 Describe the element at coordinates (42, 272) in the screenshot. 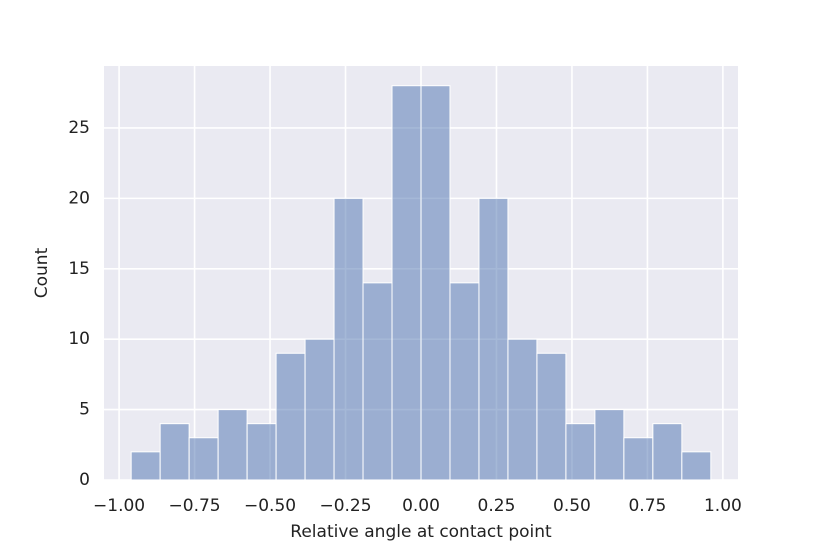

I see `y-axis-label: Count` at that location.